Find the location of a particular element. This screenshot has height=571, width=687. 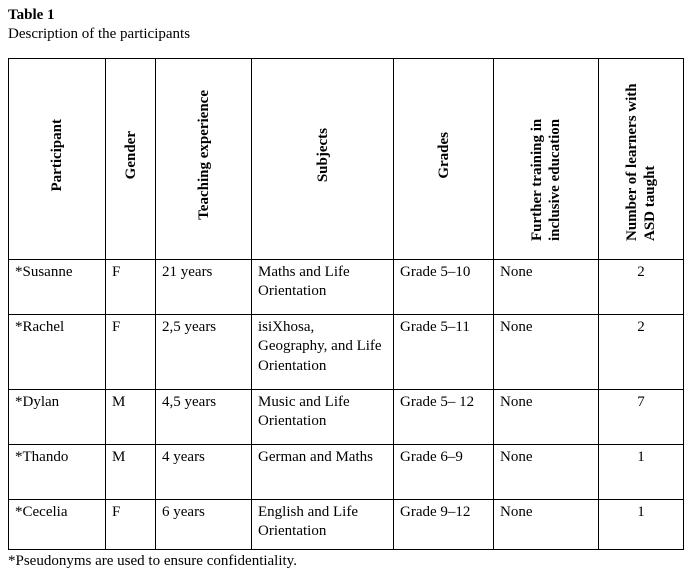

column-header-gender-label: Gender is located at coordinates (131, 155).